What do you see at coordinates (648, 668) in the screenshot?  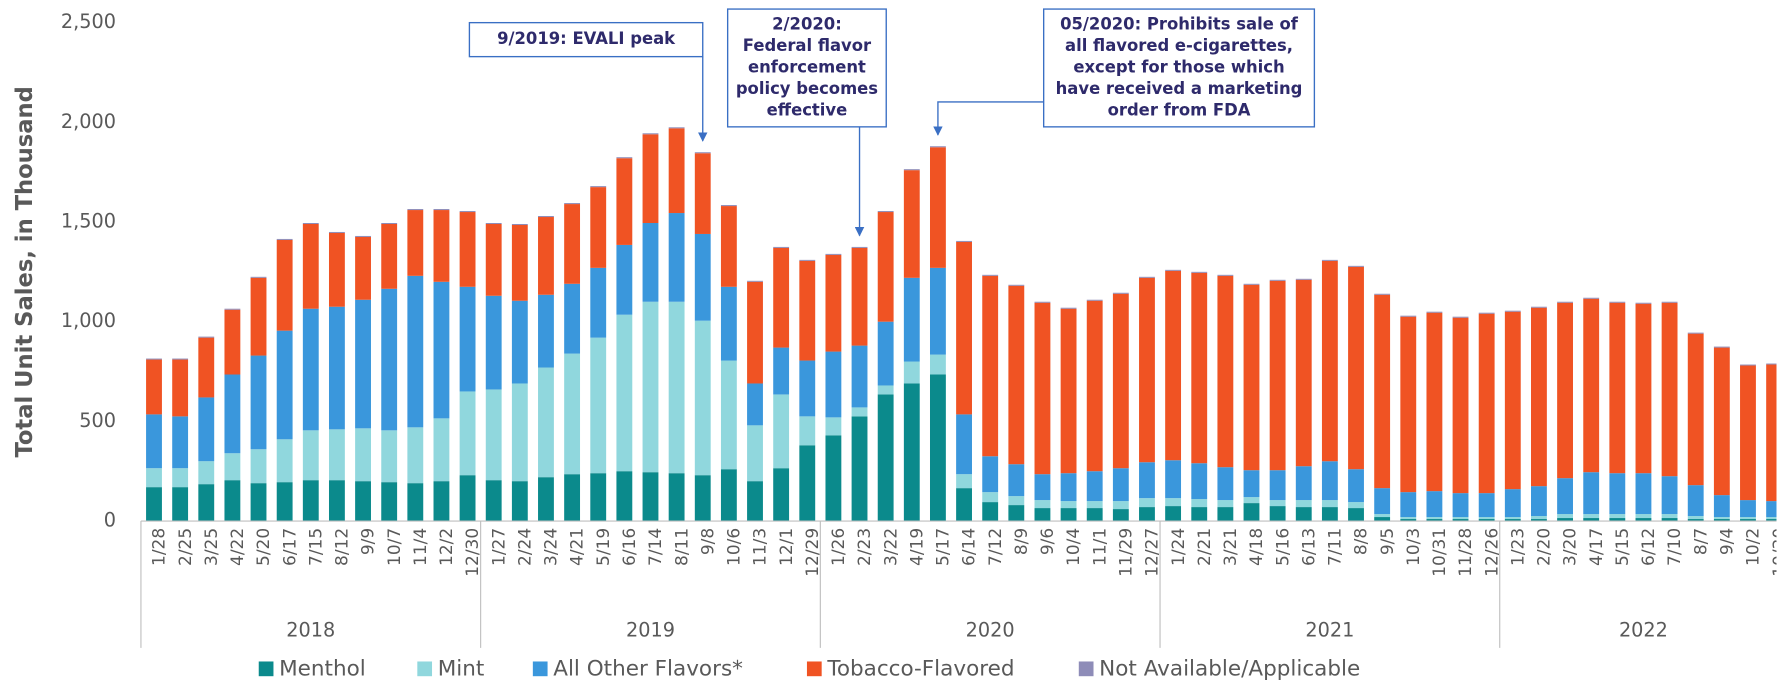 I see `legend-label: All Other Flavors*` at bounding box center [648, 668].